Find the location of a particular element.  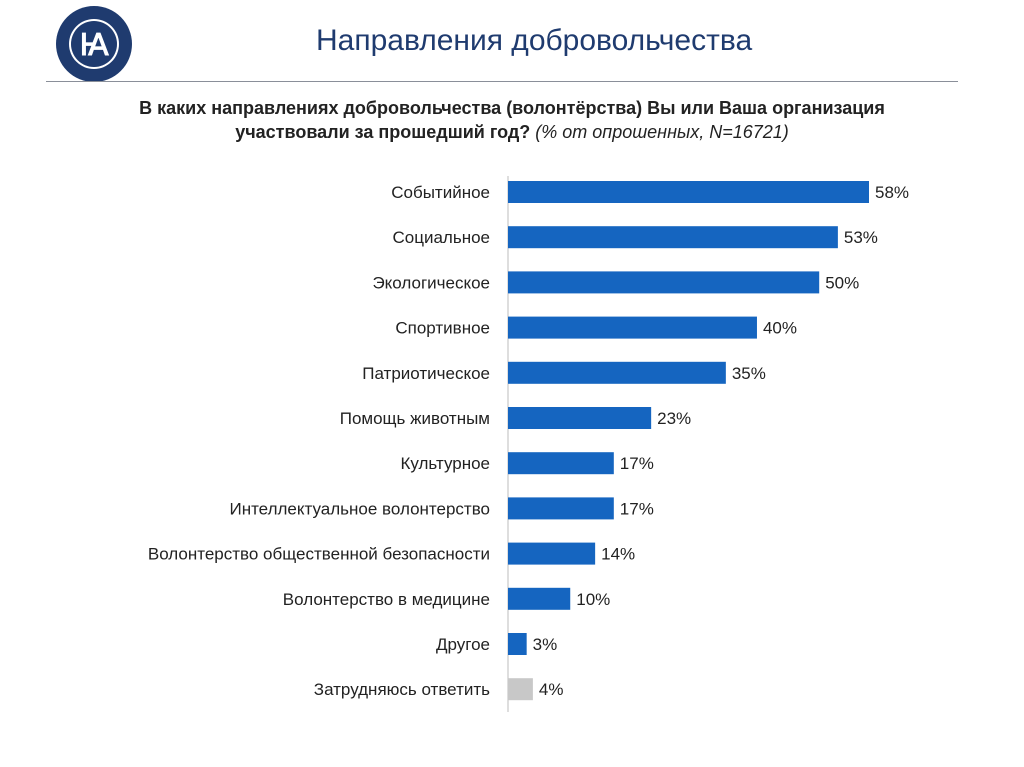

category-label: Социальное is located at coordinates (442, 237).